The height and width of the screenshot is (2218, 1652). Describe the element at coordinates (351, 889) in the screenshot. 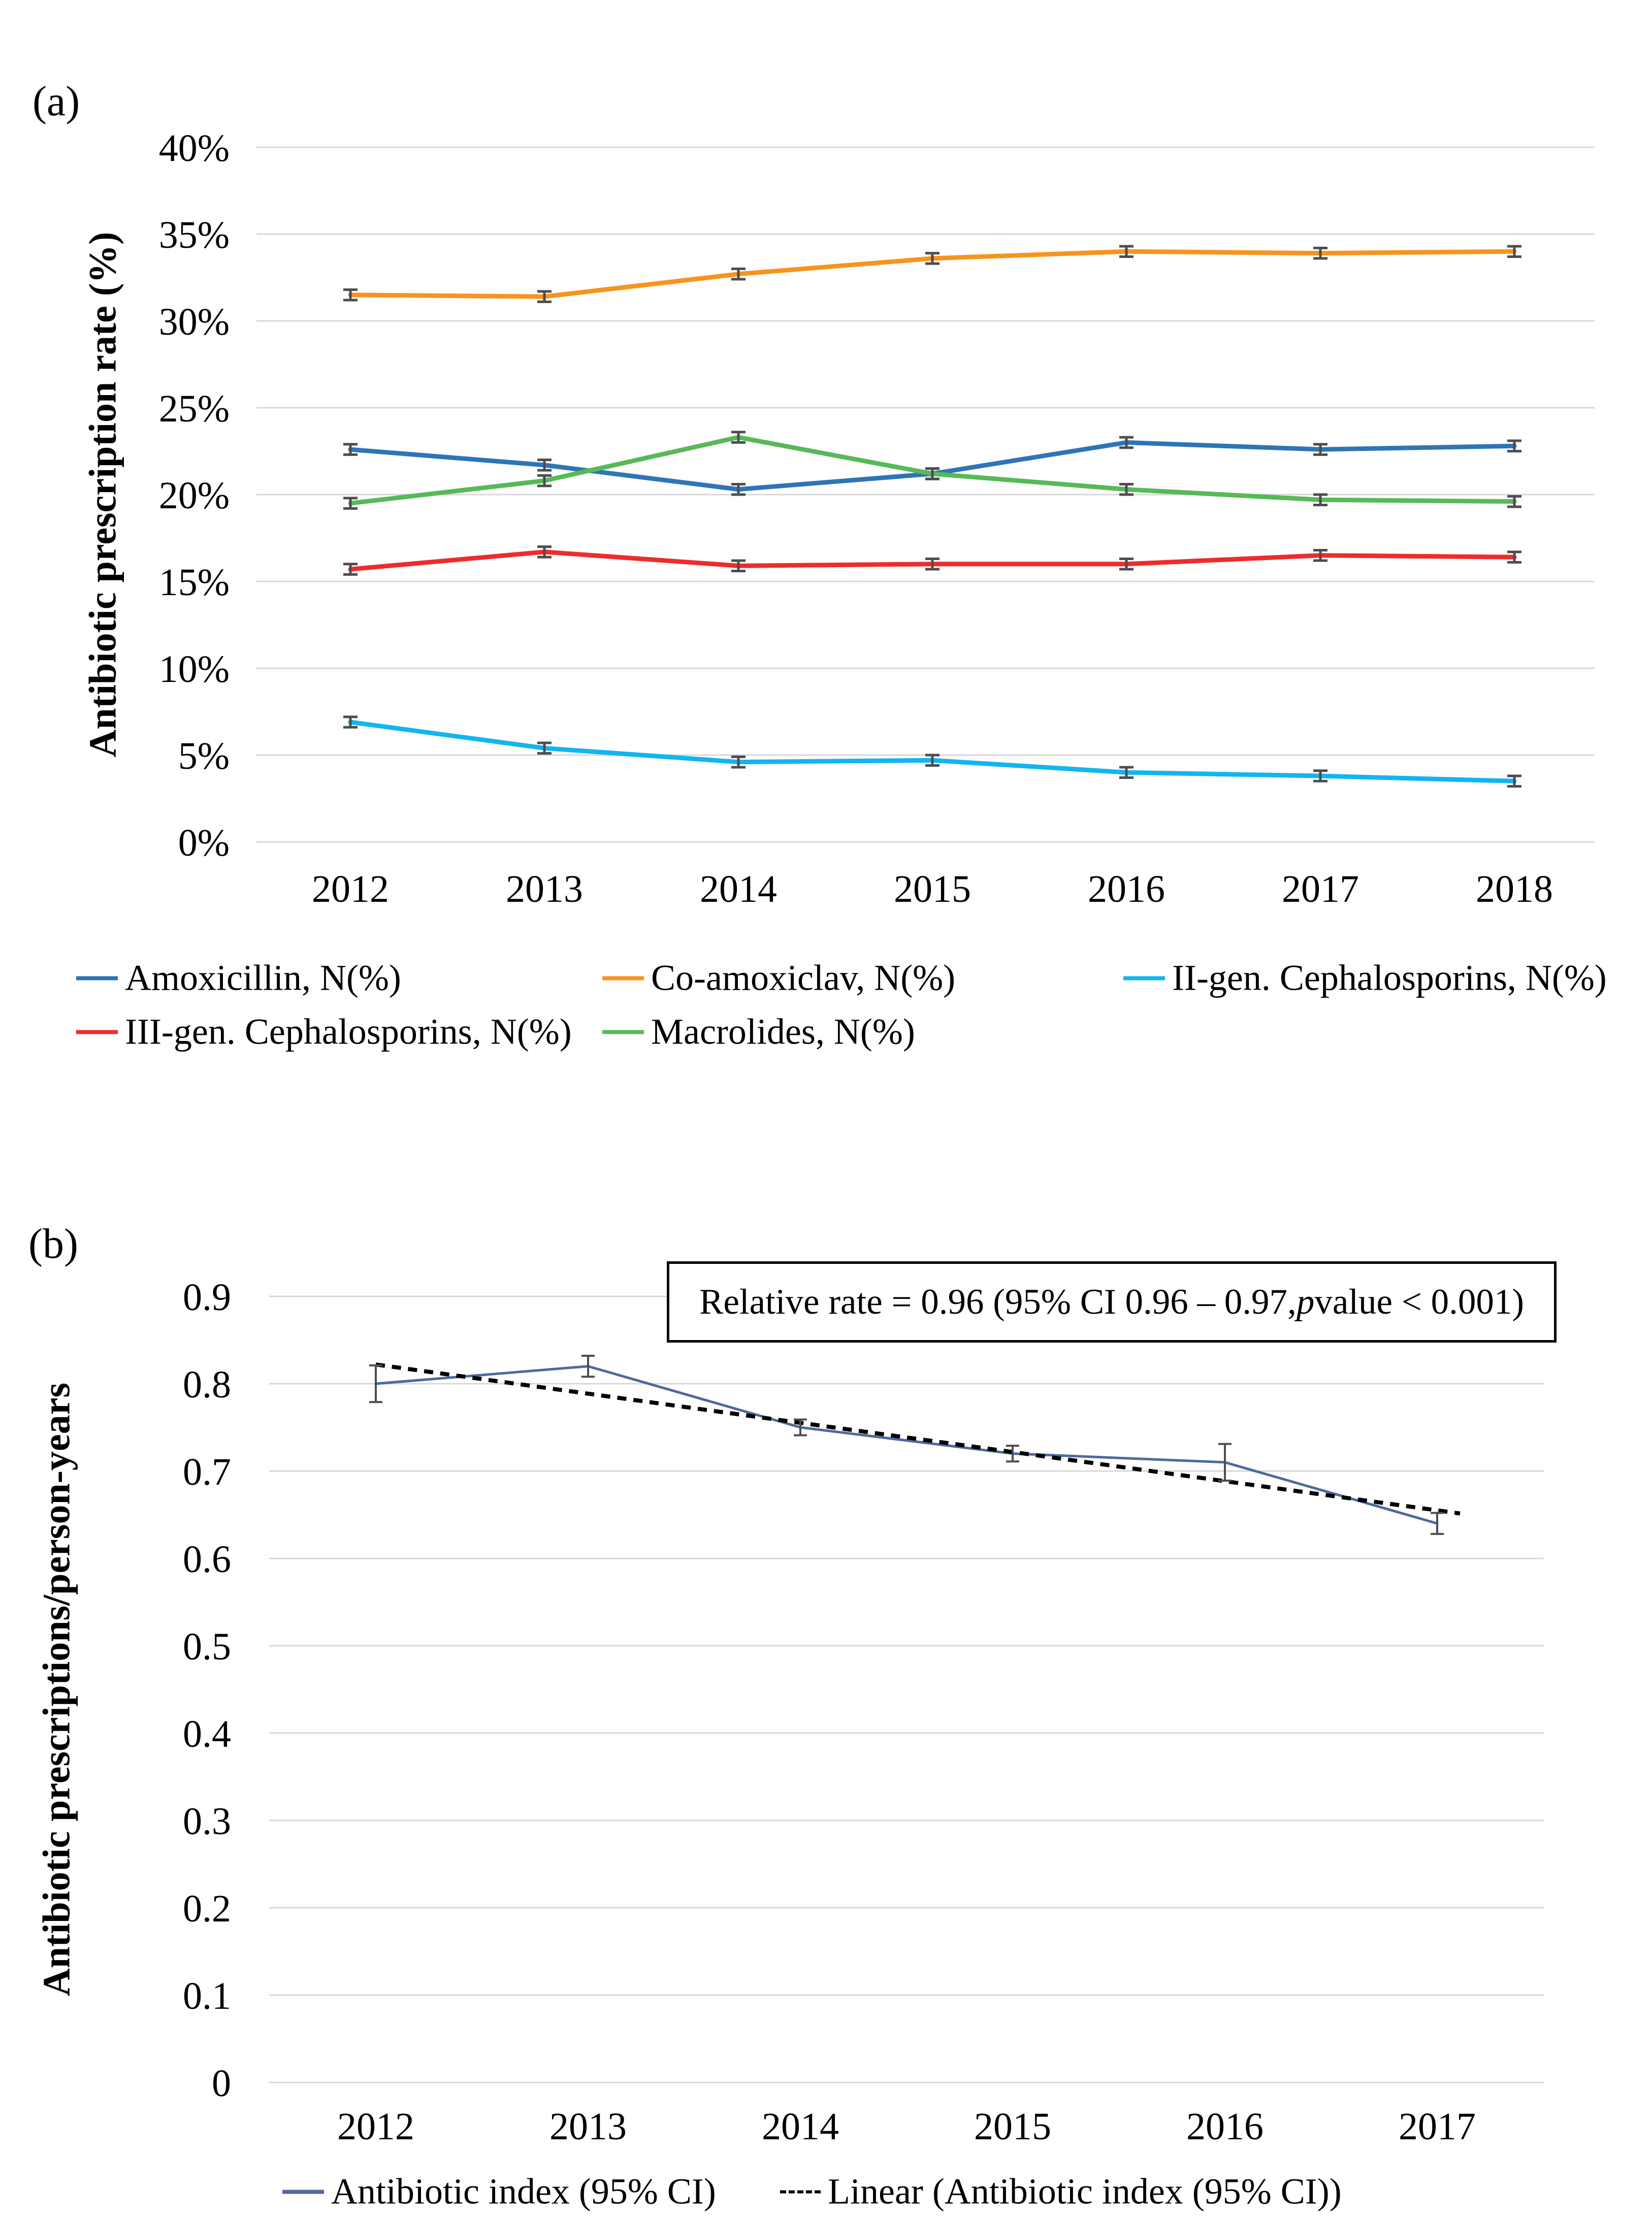

I see `panel-a-x-tick-label: 2012` at that location.